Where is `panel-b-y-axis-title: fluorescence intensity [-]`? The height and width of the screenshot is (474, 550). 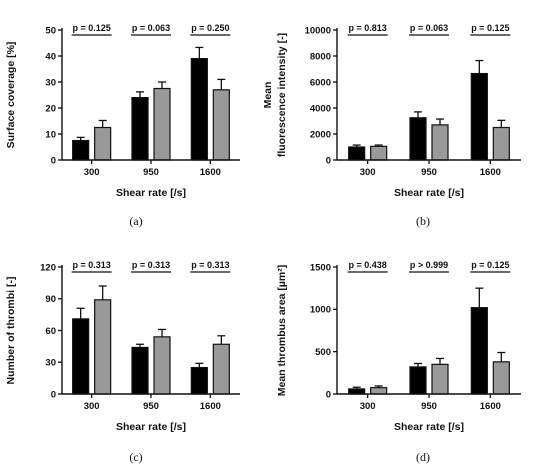 panel-b-y-axis-title: fluorescence intensity [-] is located at coordinates (282, 95).